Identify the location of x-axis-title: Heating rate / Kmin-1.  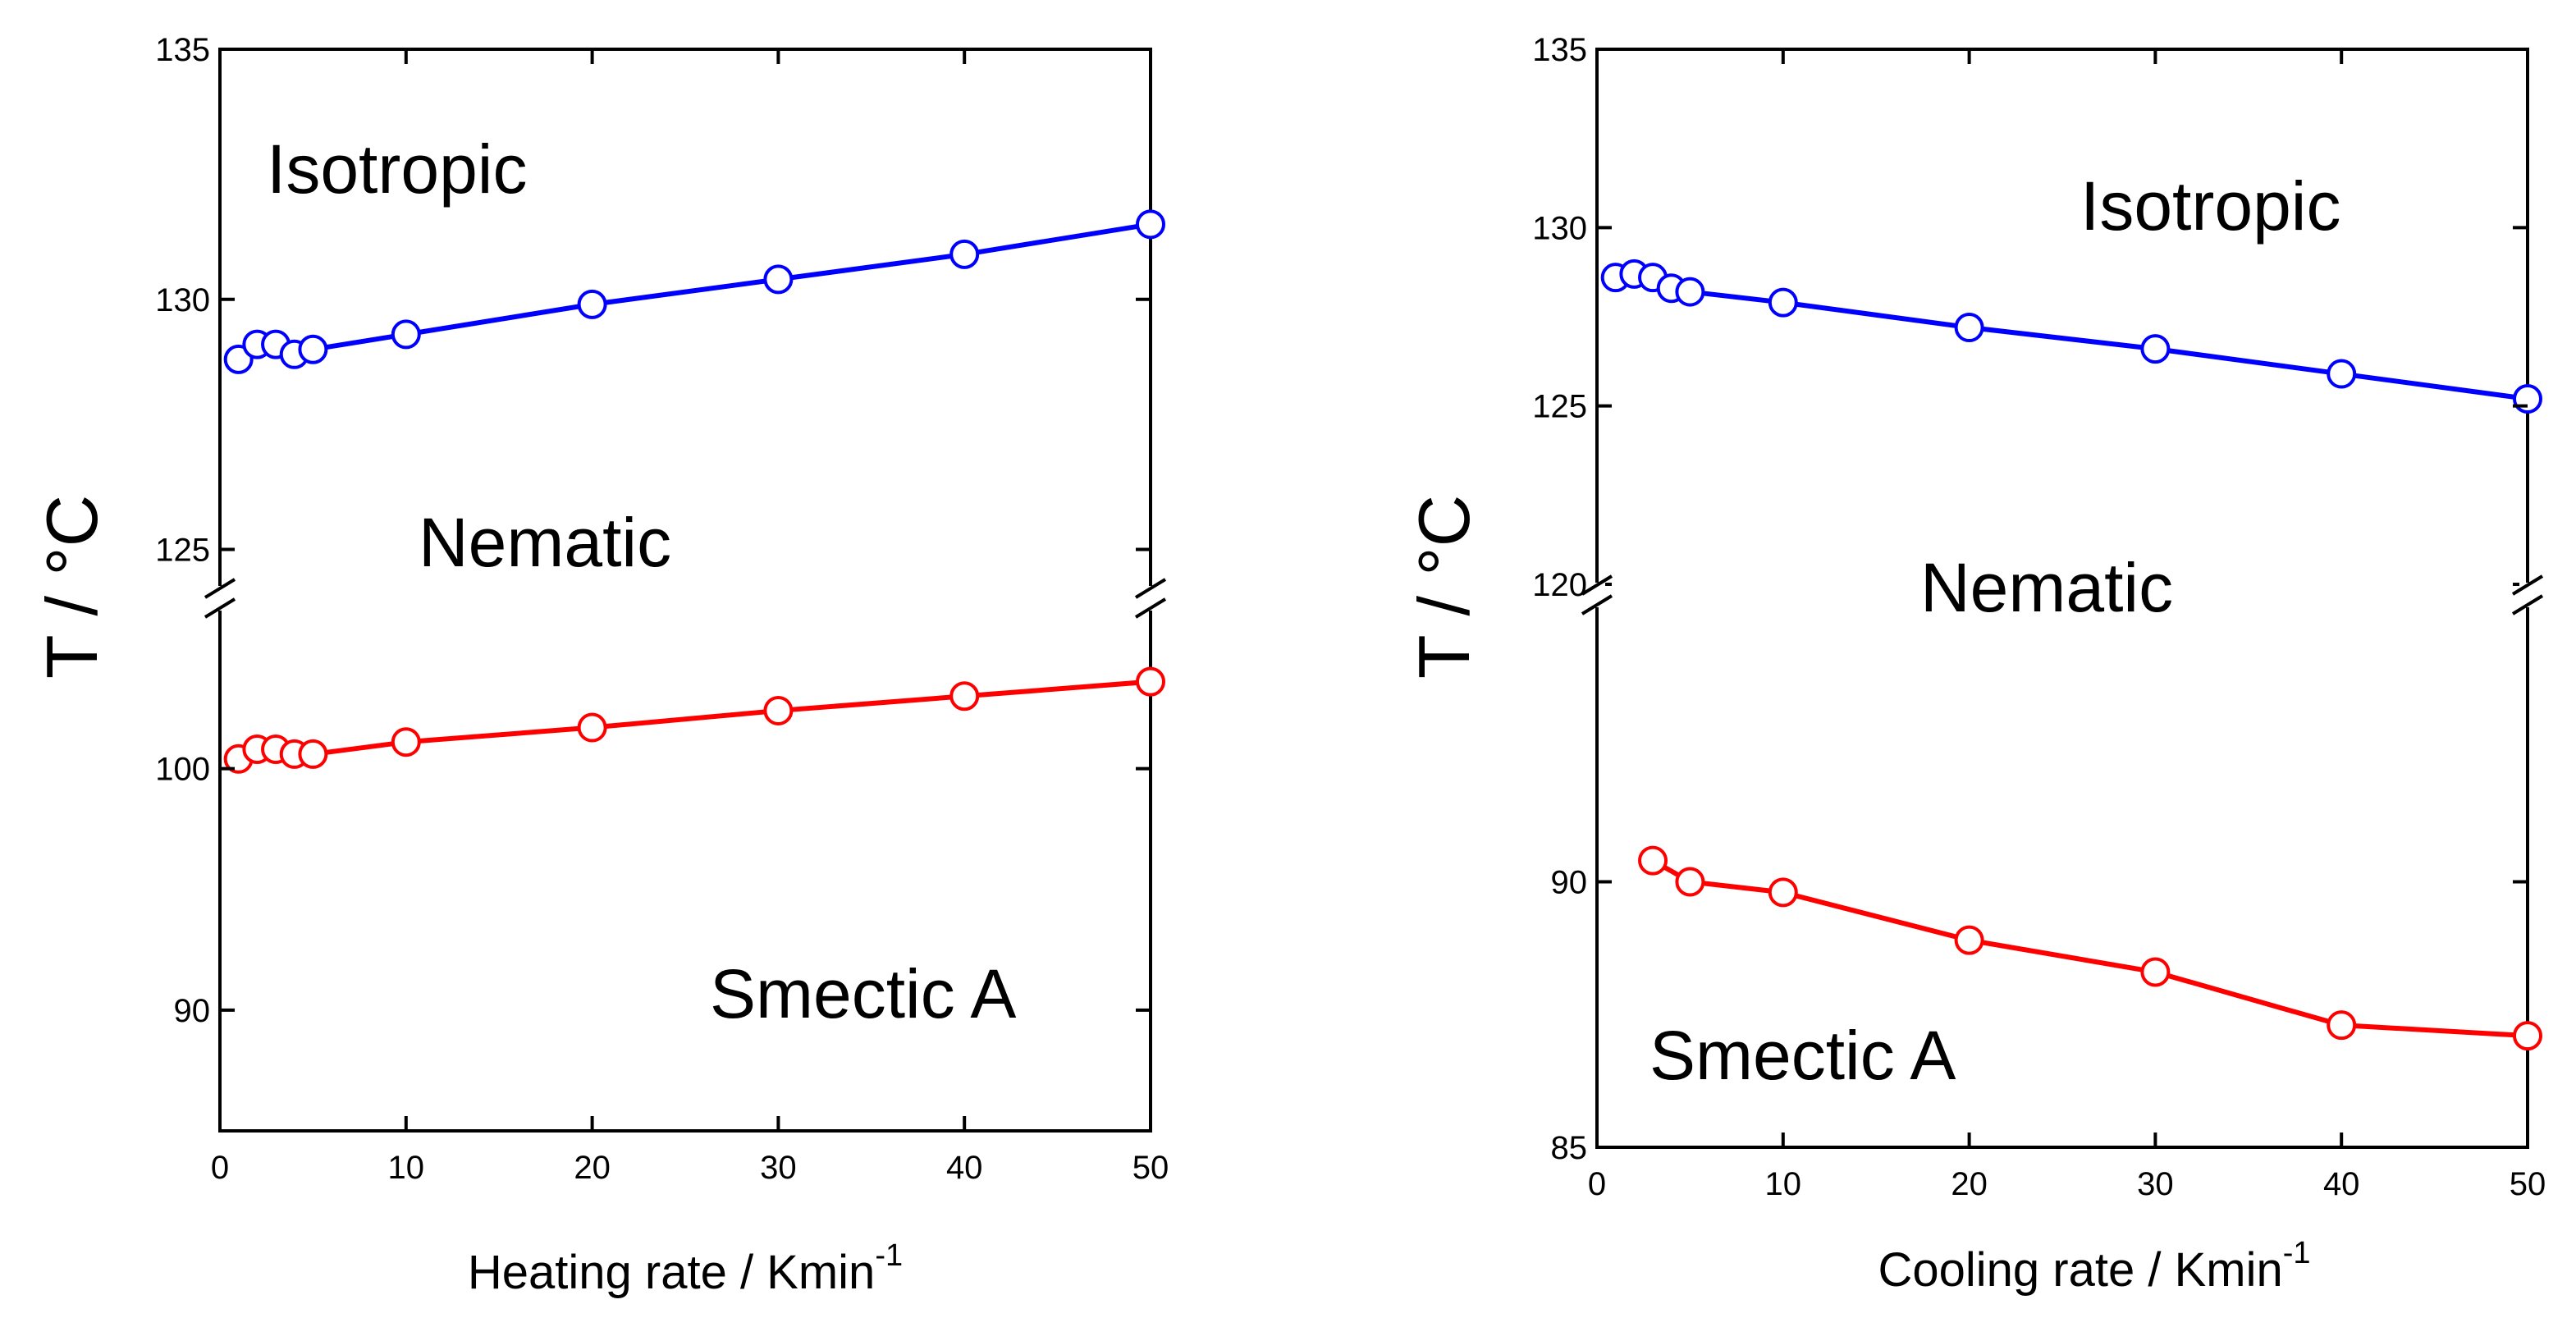
(685, 1268).